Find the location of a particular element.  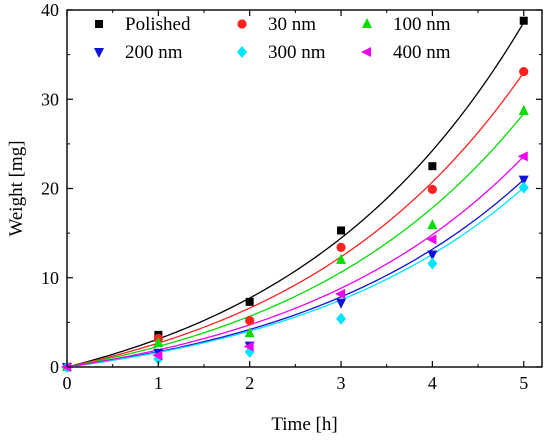

y-tick-label: 10 is located at coordinates (50, 278).